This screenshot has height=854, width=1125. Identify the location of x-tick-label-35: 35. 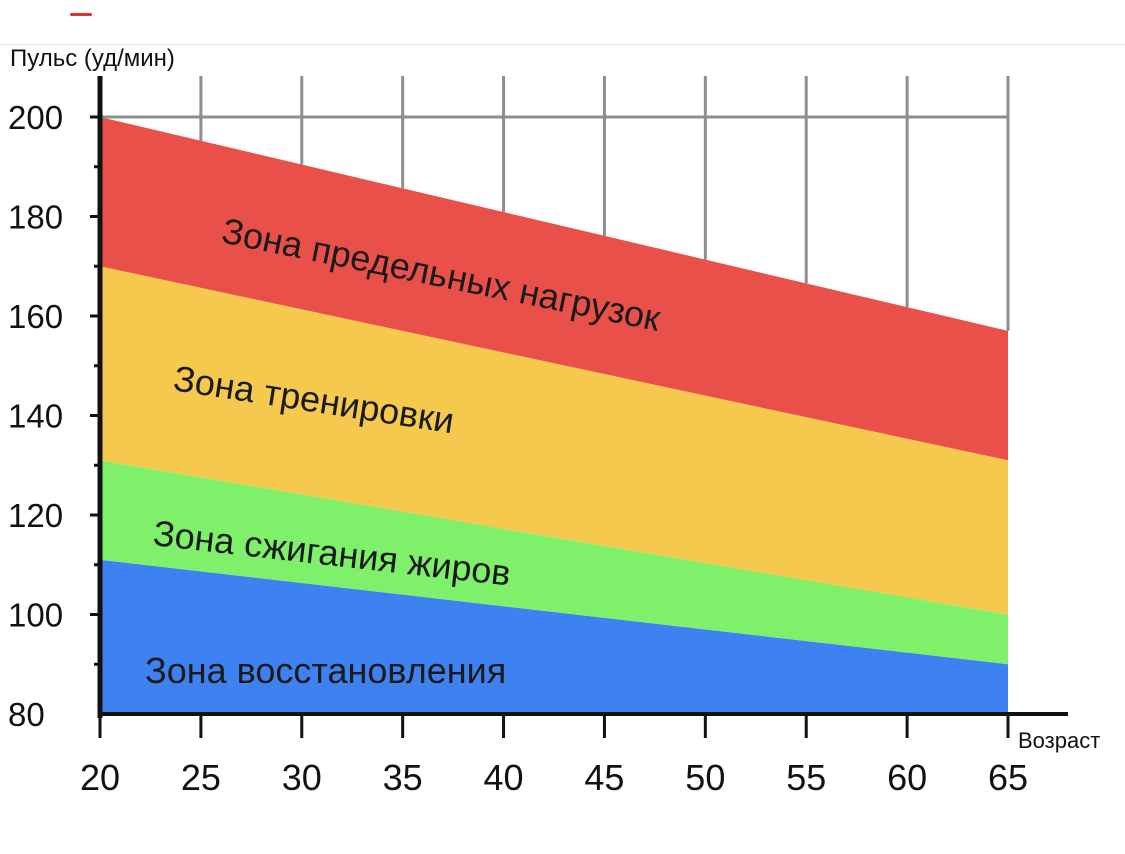
(403, 777).